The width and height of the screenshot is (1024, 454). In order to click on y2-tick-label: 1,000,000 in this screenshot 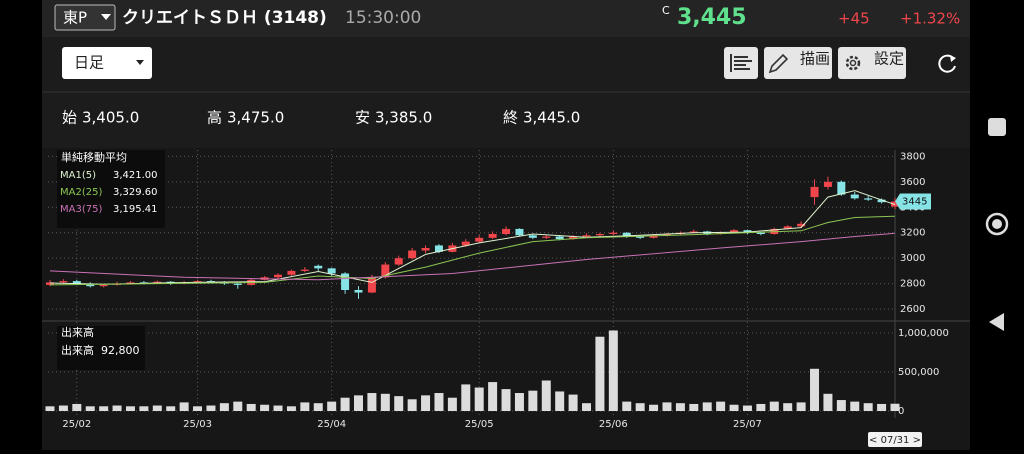, I will do `click(923, 333)`.